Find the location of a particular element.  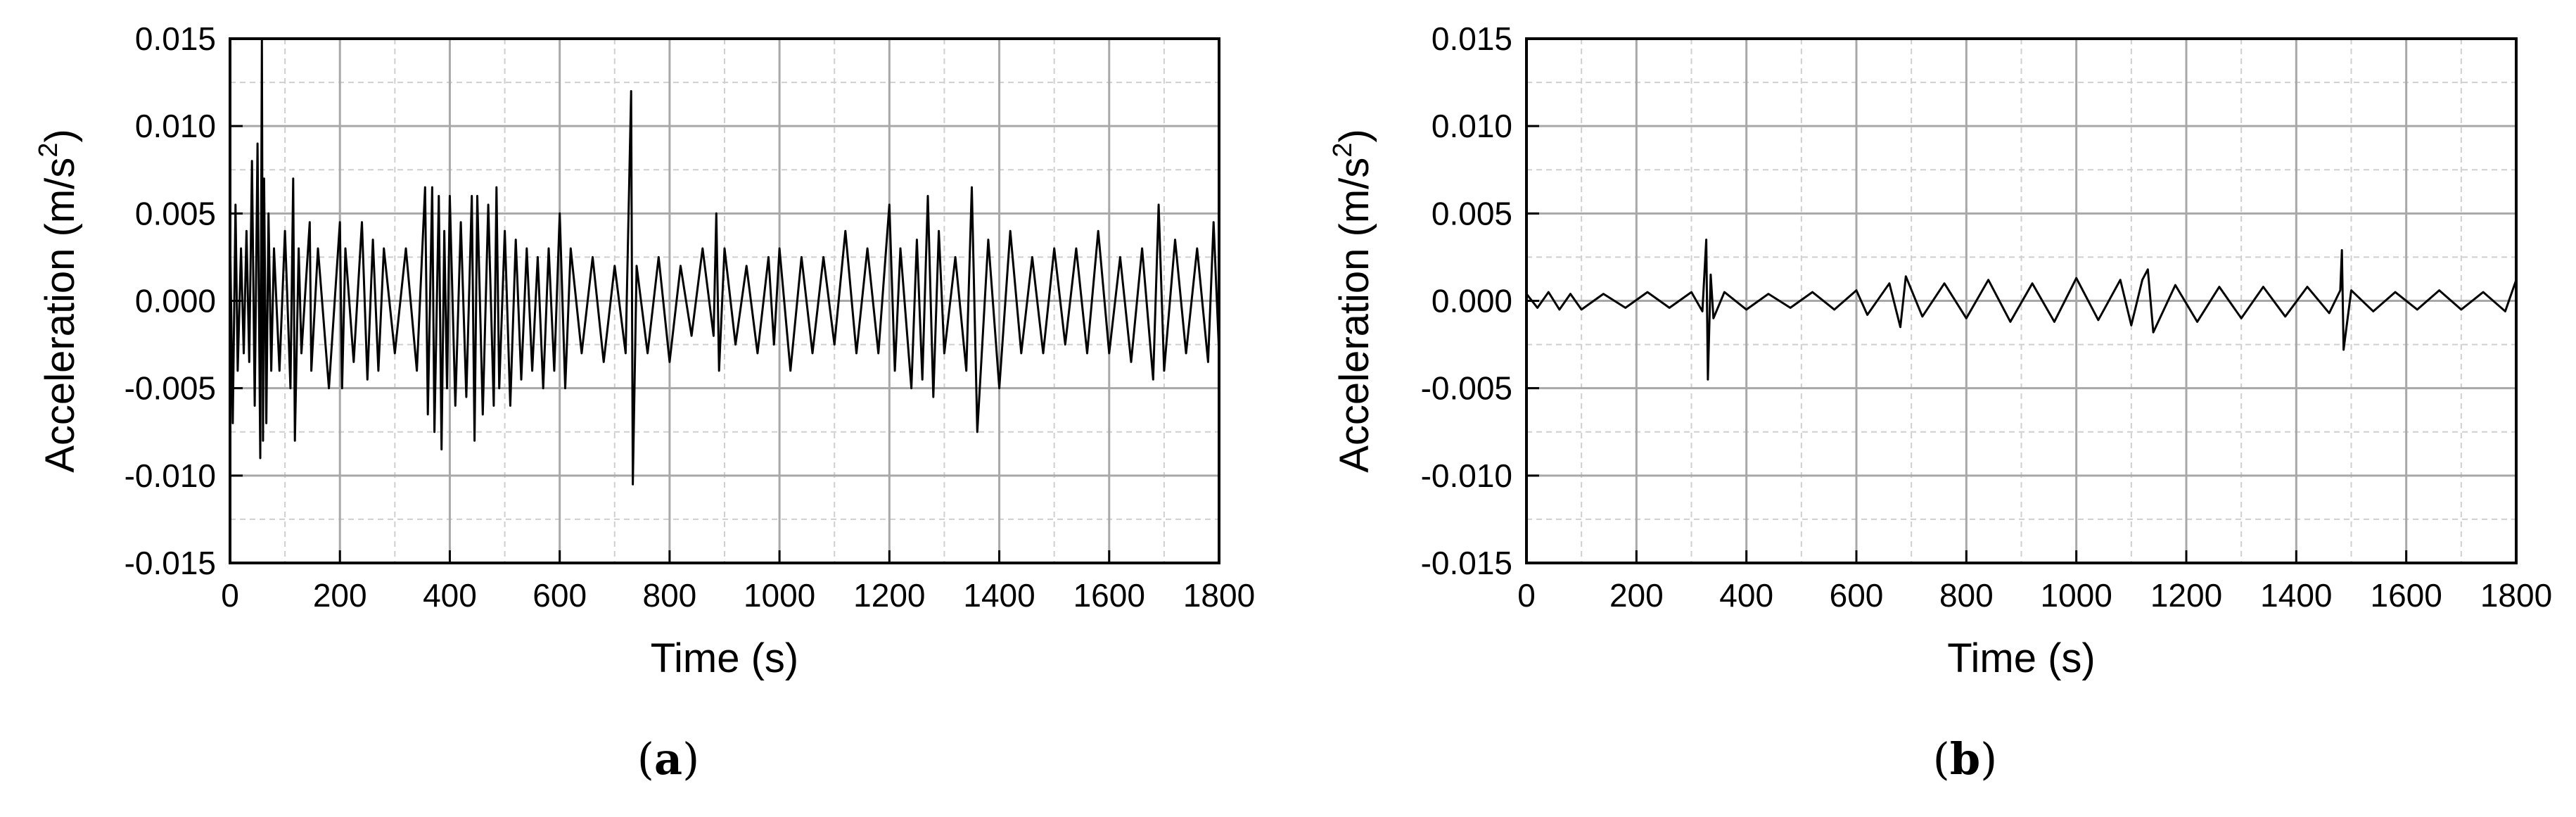

panel-label-letter: a is located at coordinates (668, 759).